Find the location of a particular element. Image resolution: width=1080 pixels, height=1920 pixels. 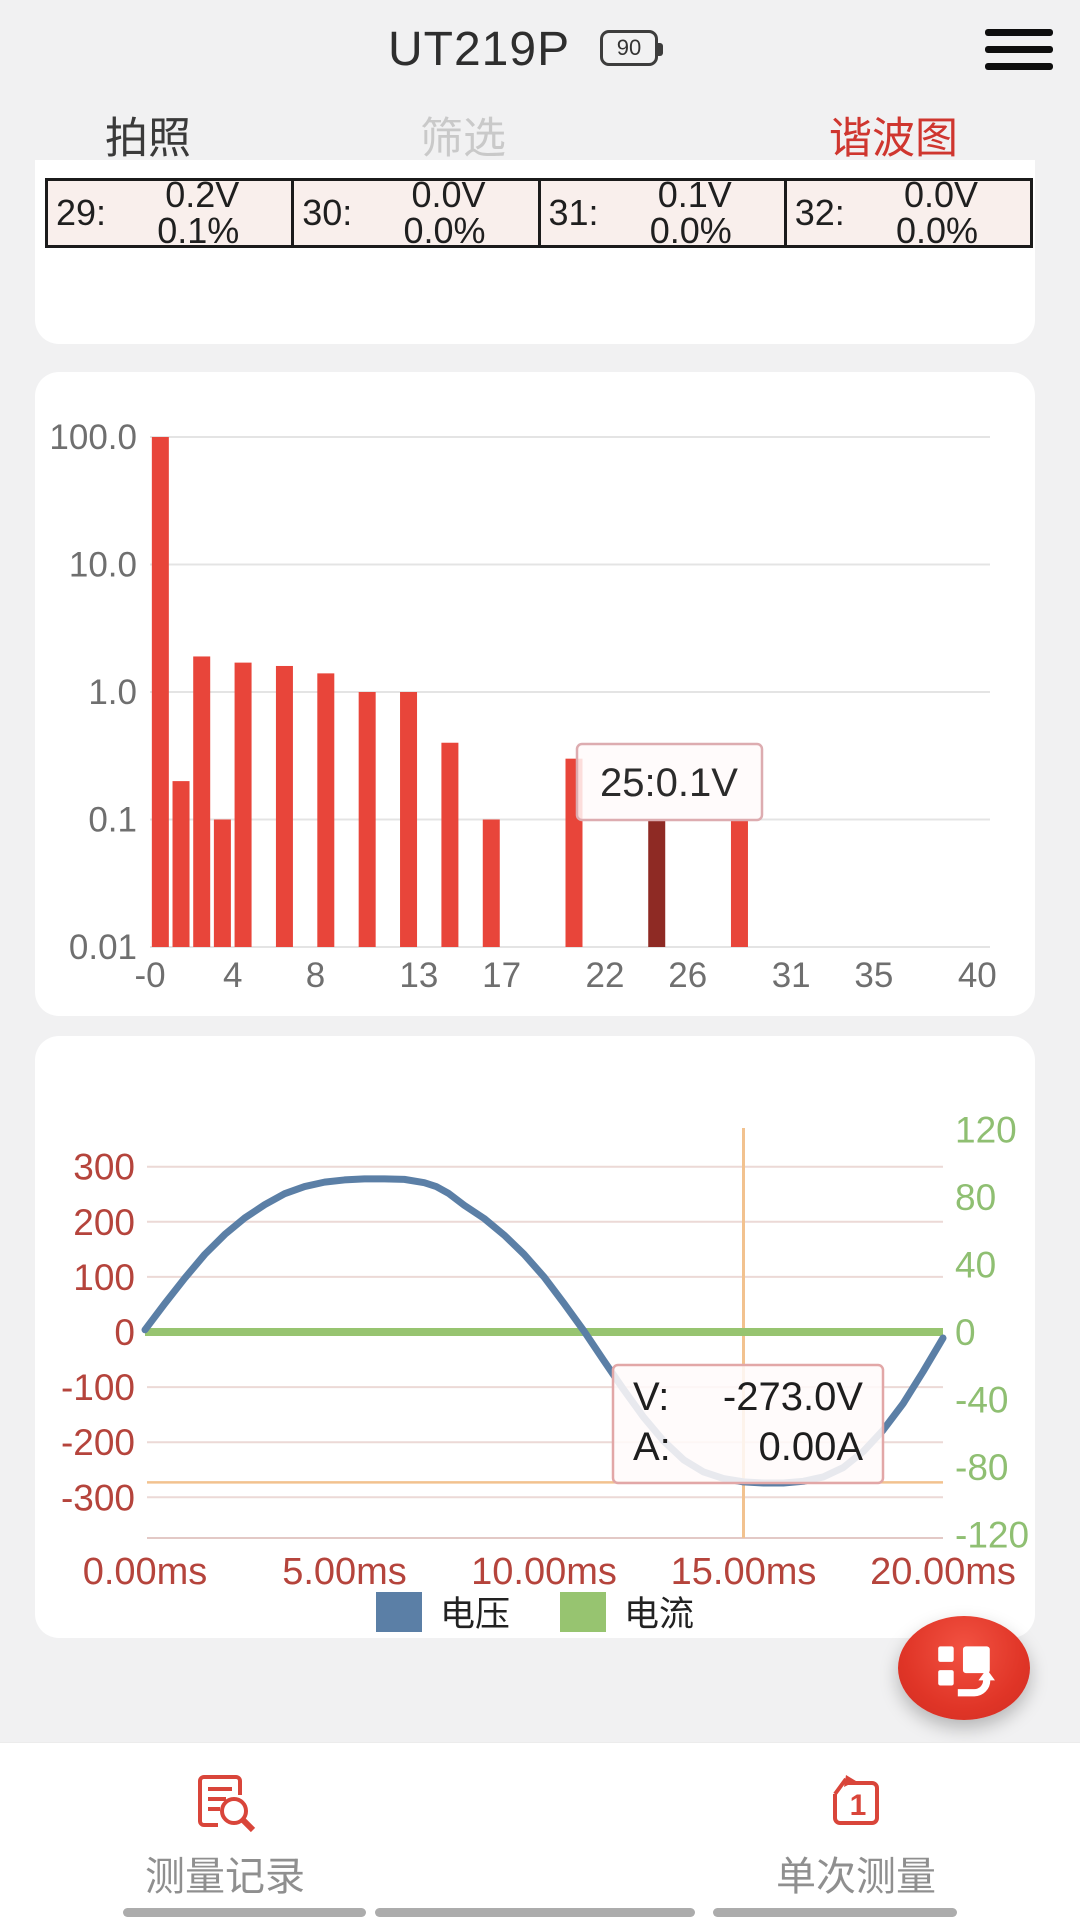

bottom-nav: 测量记录 1 单次测量 is located at coordinates (540, 1831).